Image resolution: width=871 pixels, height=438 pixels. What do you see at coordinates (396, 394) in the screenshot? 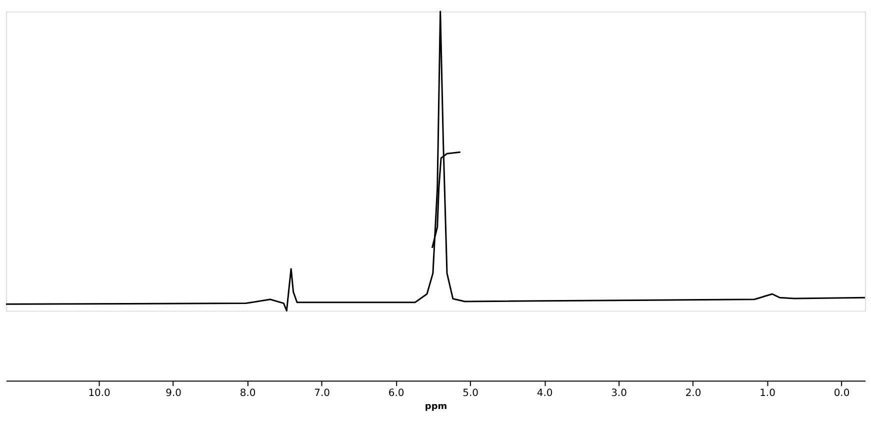
I see `x-tick-label: 6.0` at bounding box center [396, 394].